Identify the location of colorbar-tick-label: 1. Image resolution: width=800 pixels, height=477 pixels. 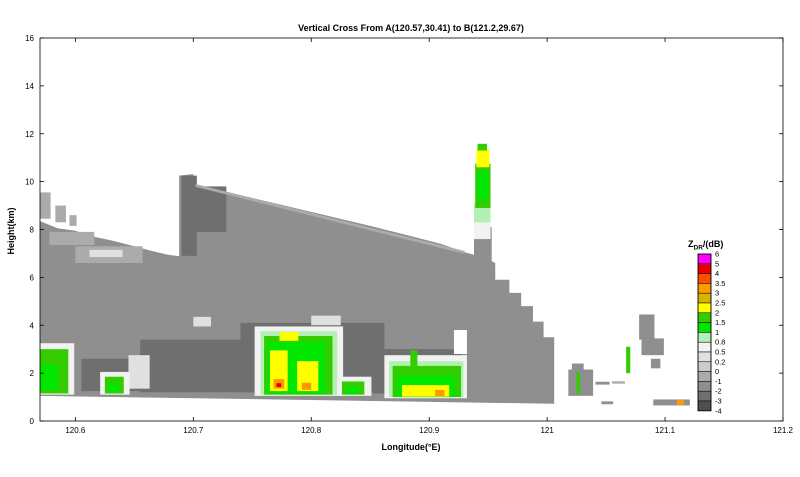
(717, 332).